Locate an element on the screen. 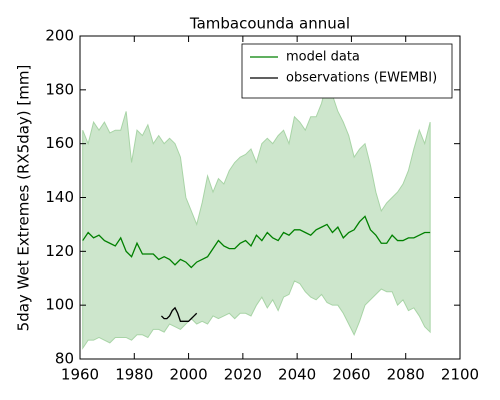 Image resolution: width=500 pixels, height=400 pixels. chart-title: Tambacounda annual is located at coordinates (269, 24).